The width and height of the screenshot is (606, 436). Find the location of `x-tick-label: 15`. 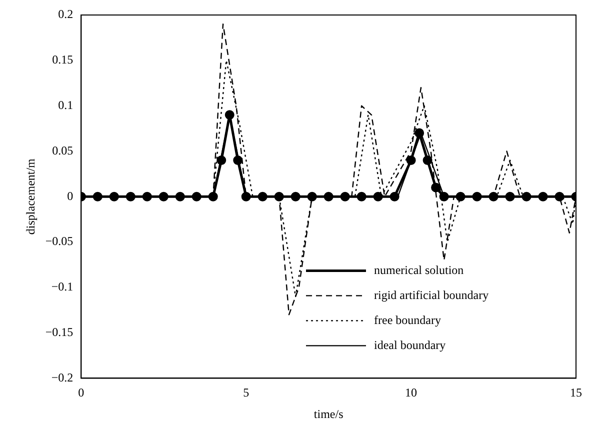

x-tick-label: 15 is located at coordinates (576, 393).